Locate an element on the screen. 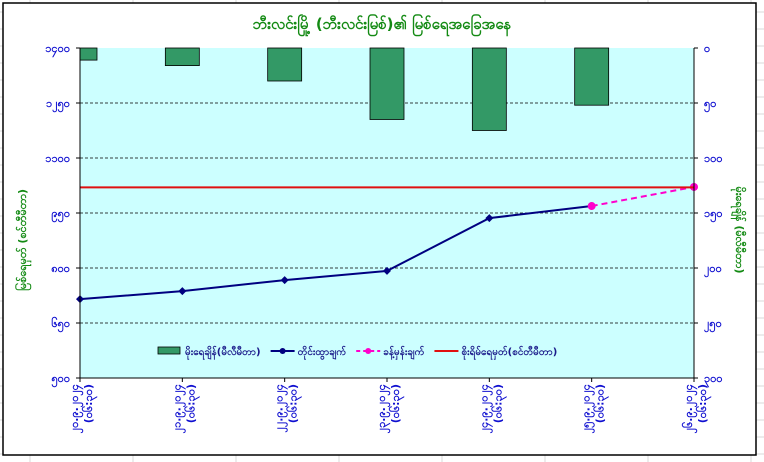  right-tick-label: ၃၀၀ is located at coordinates (713, 380).